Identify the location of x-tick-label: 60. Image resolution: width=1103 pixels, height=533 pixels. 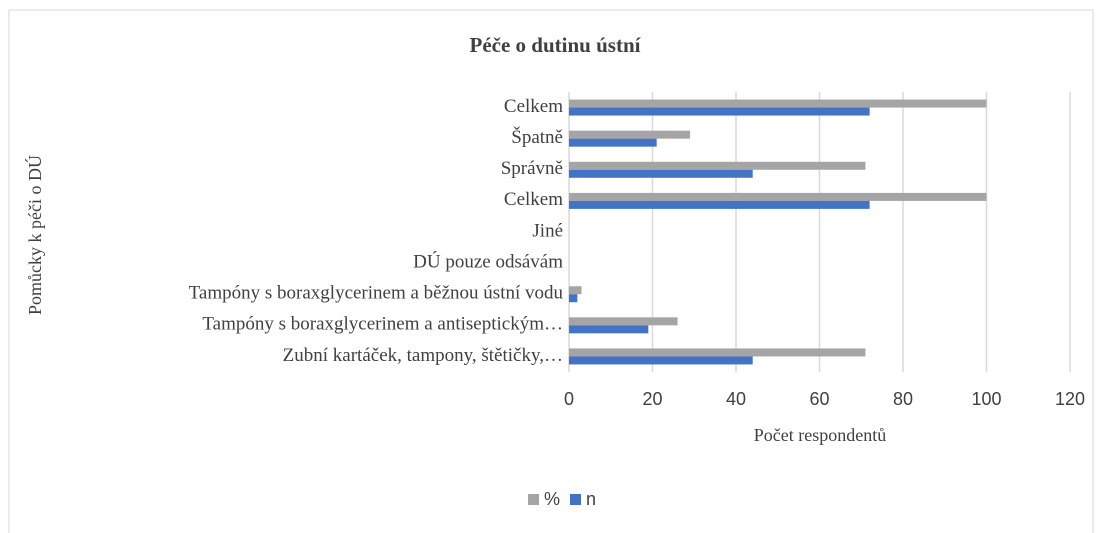
(819, 399).